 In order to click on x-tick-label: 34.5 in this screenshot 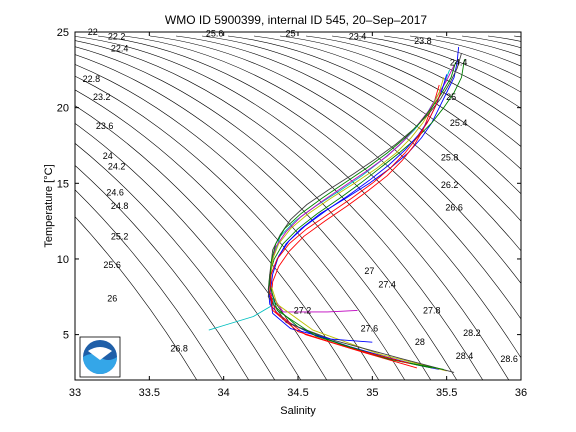, I will do `click(297, 393)`.